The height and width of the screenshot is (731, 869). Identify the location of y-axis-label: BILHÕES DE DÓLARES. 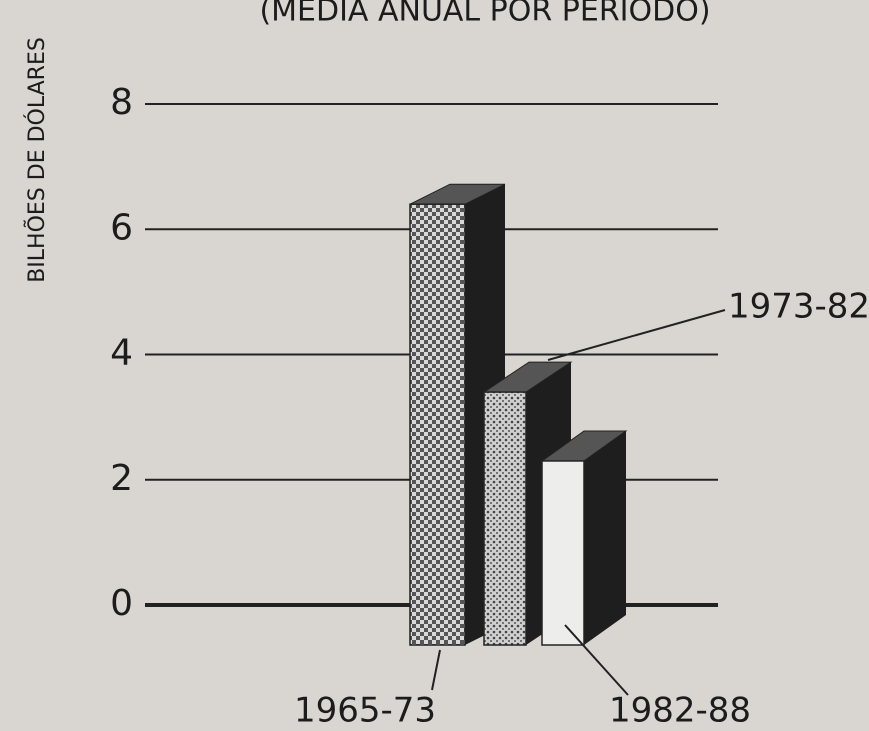
(36, 160).